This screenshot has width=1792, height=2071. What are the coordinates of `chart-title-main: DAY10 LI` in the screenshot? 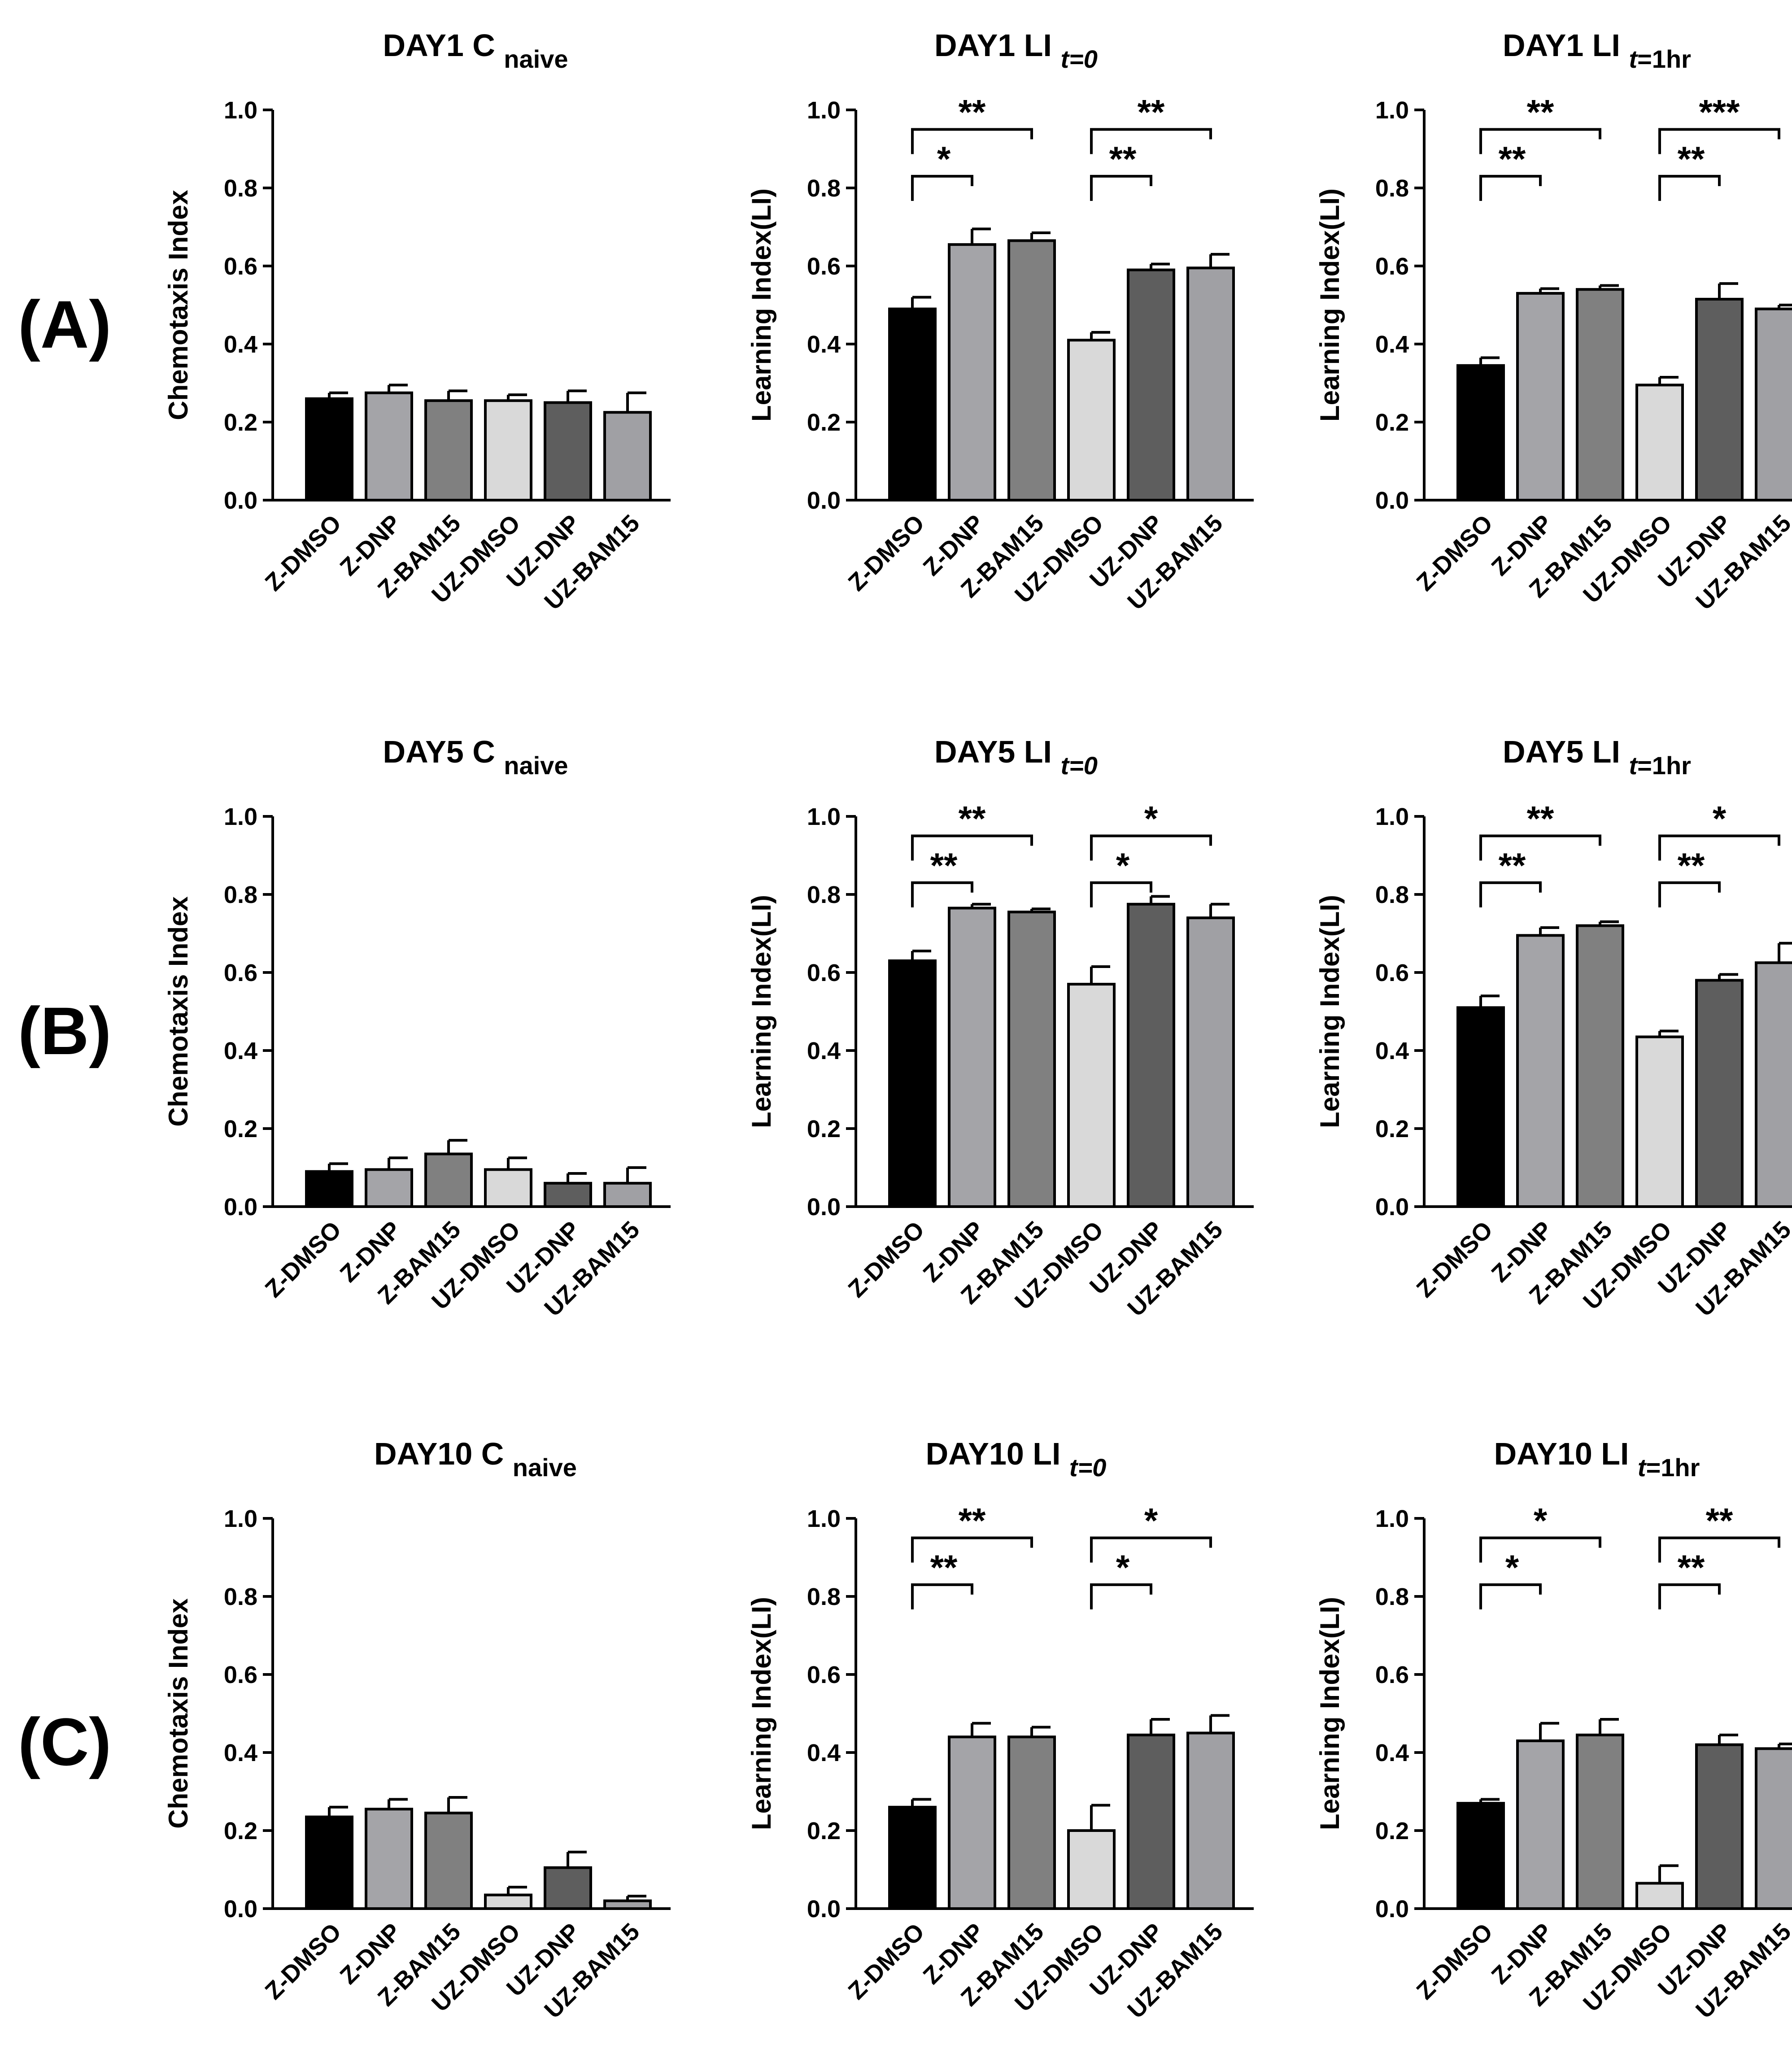 It's located at (1566, 1453).